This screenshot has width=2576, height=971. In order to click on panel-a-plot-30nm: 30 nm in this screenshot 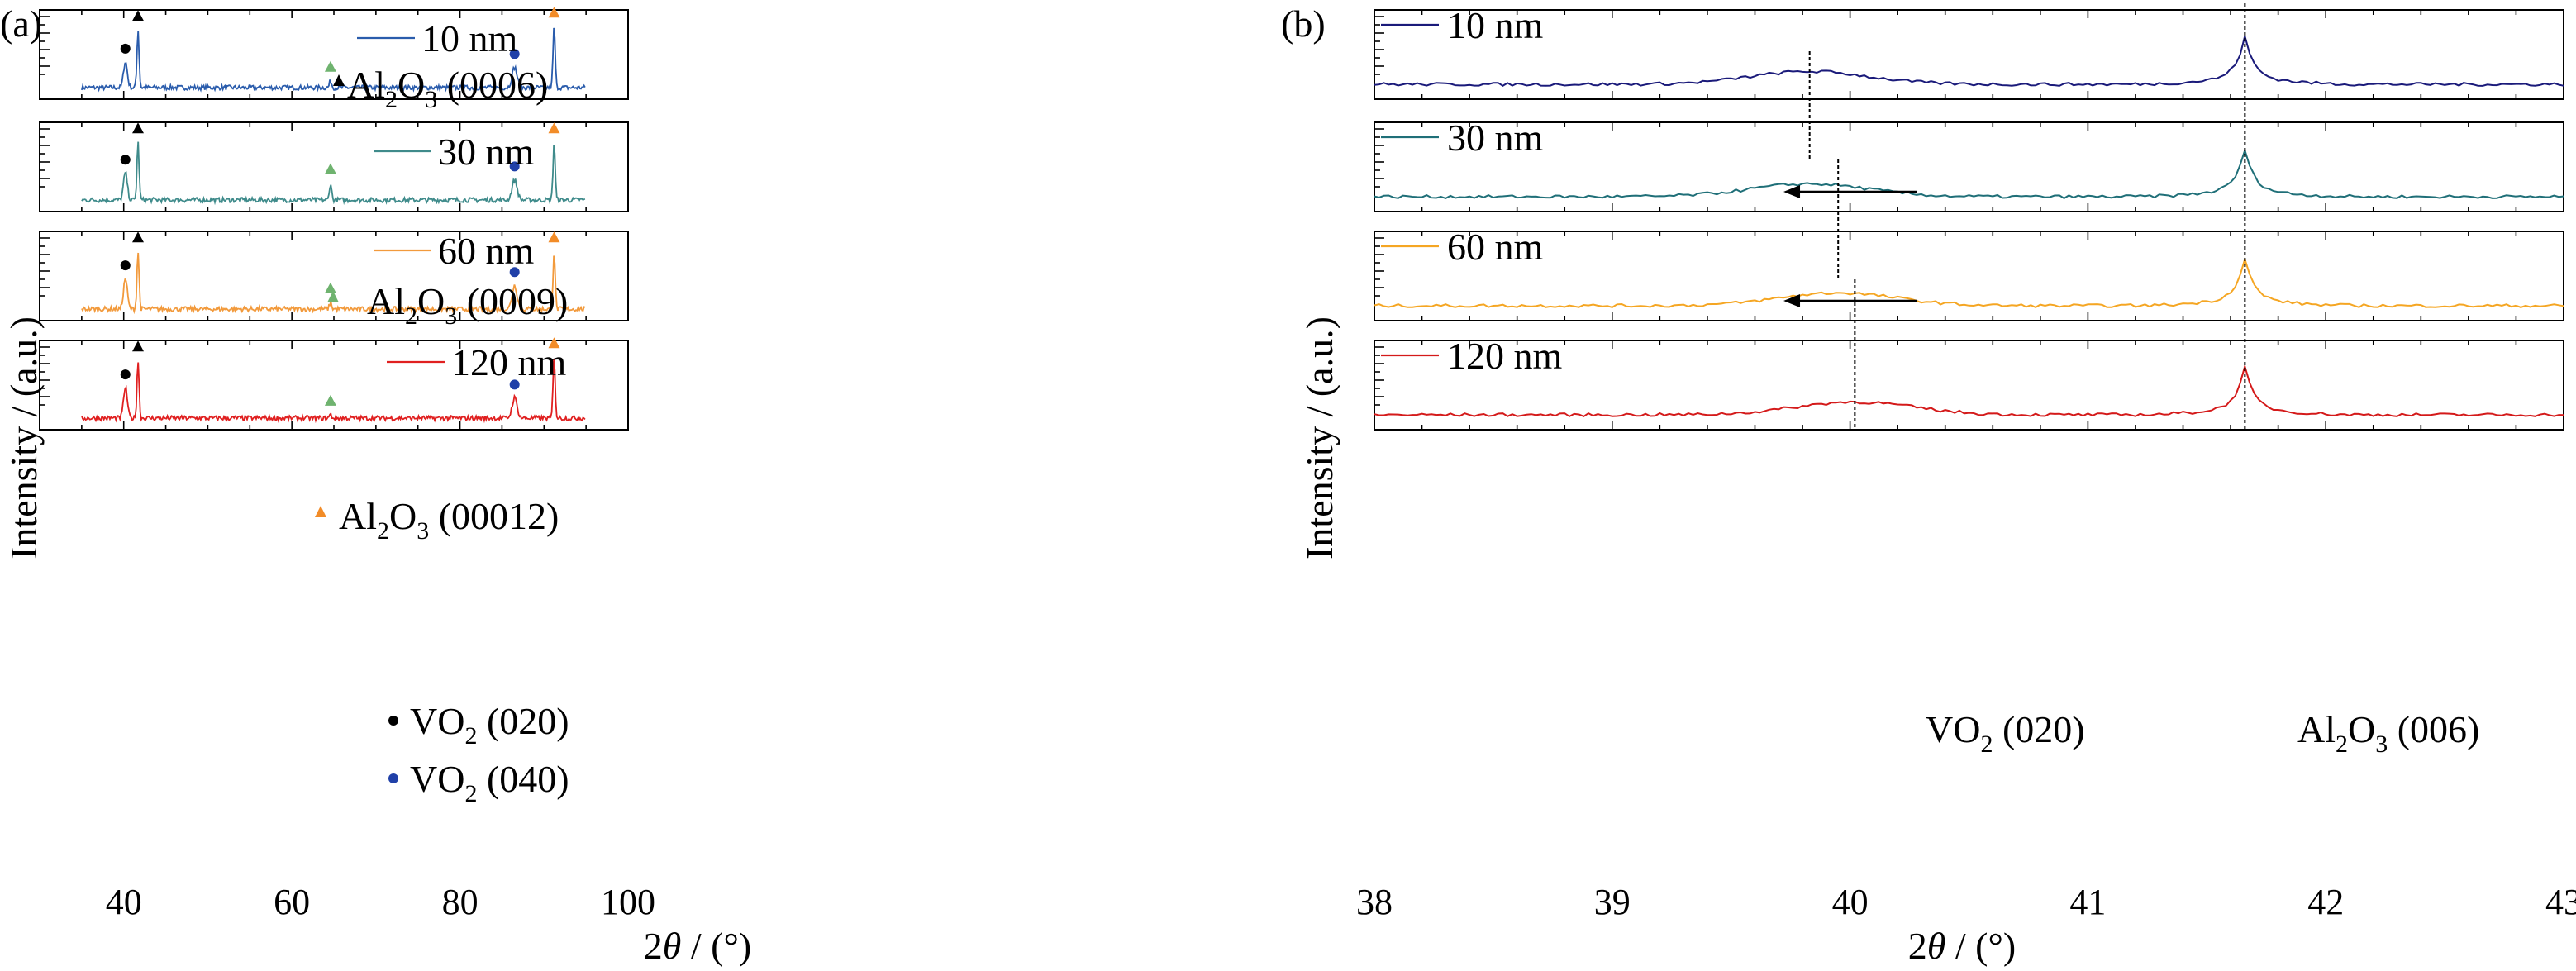, I will do `click(334, 167)`.